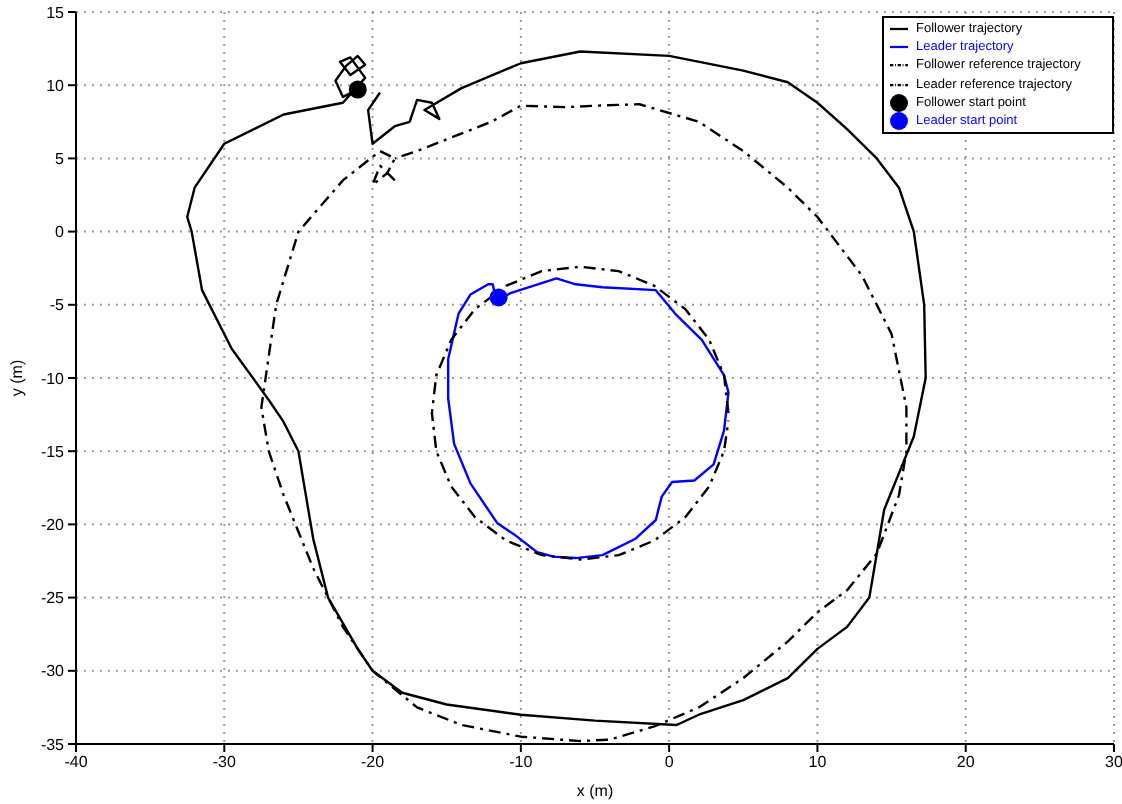  I want to click on x-tick-label: -40, so click(76, 762).